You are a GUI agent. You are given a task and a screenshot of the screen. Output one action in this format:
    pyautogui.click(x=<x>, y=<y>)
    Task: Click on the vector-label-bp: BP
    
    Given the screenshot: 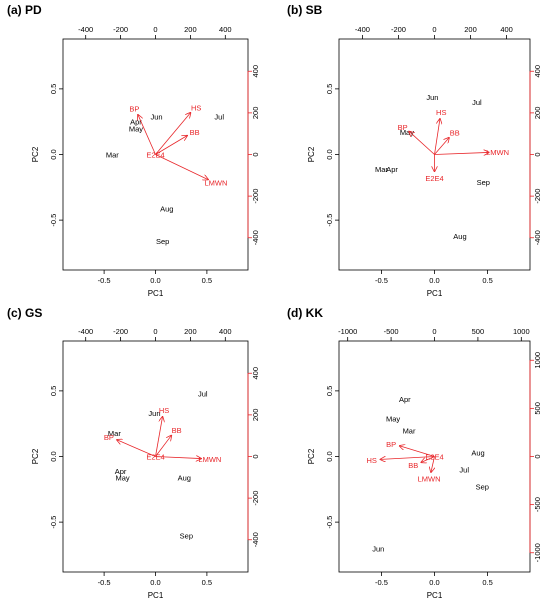 What is the action you would take?
    pyautogui.click(x=403, y=127)
    